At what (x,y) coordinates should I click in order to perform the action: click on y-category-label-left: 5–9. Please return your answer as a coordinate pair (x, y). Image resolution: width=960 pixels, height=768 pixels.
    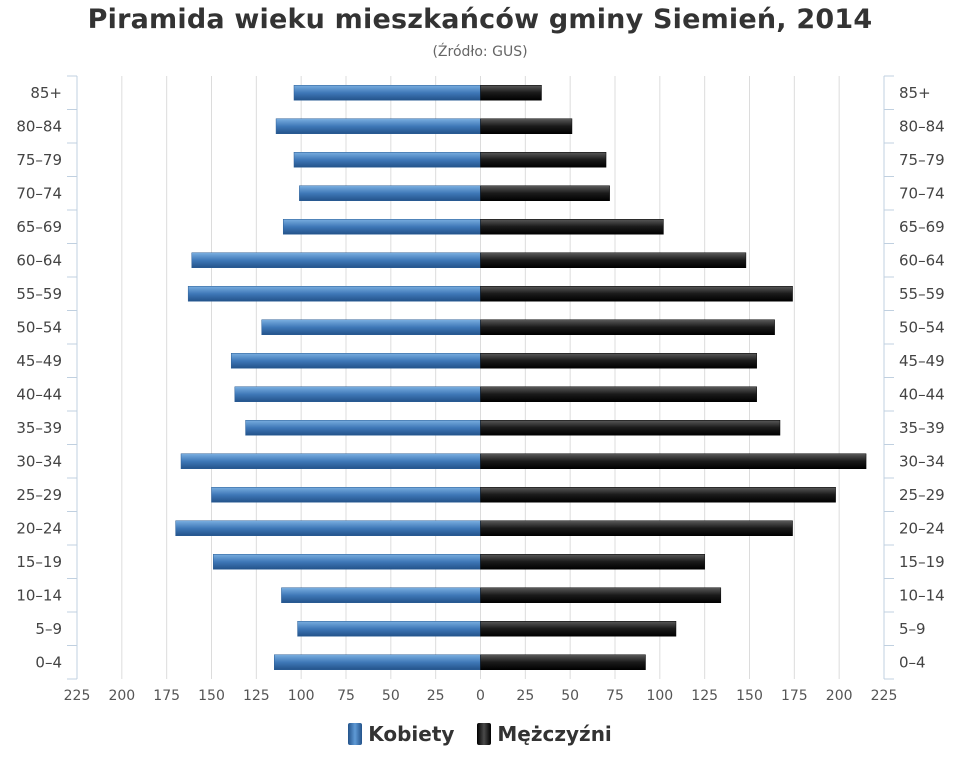
    Looking at the image, I should click on (48, 629).